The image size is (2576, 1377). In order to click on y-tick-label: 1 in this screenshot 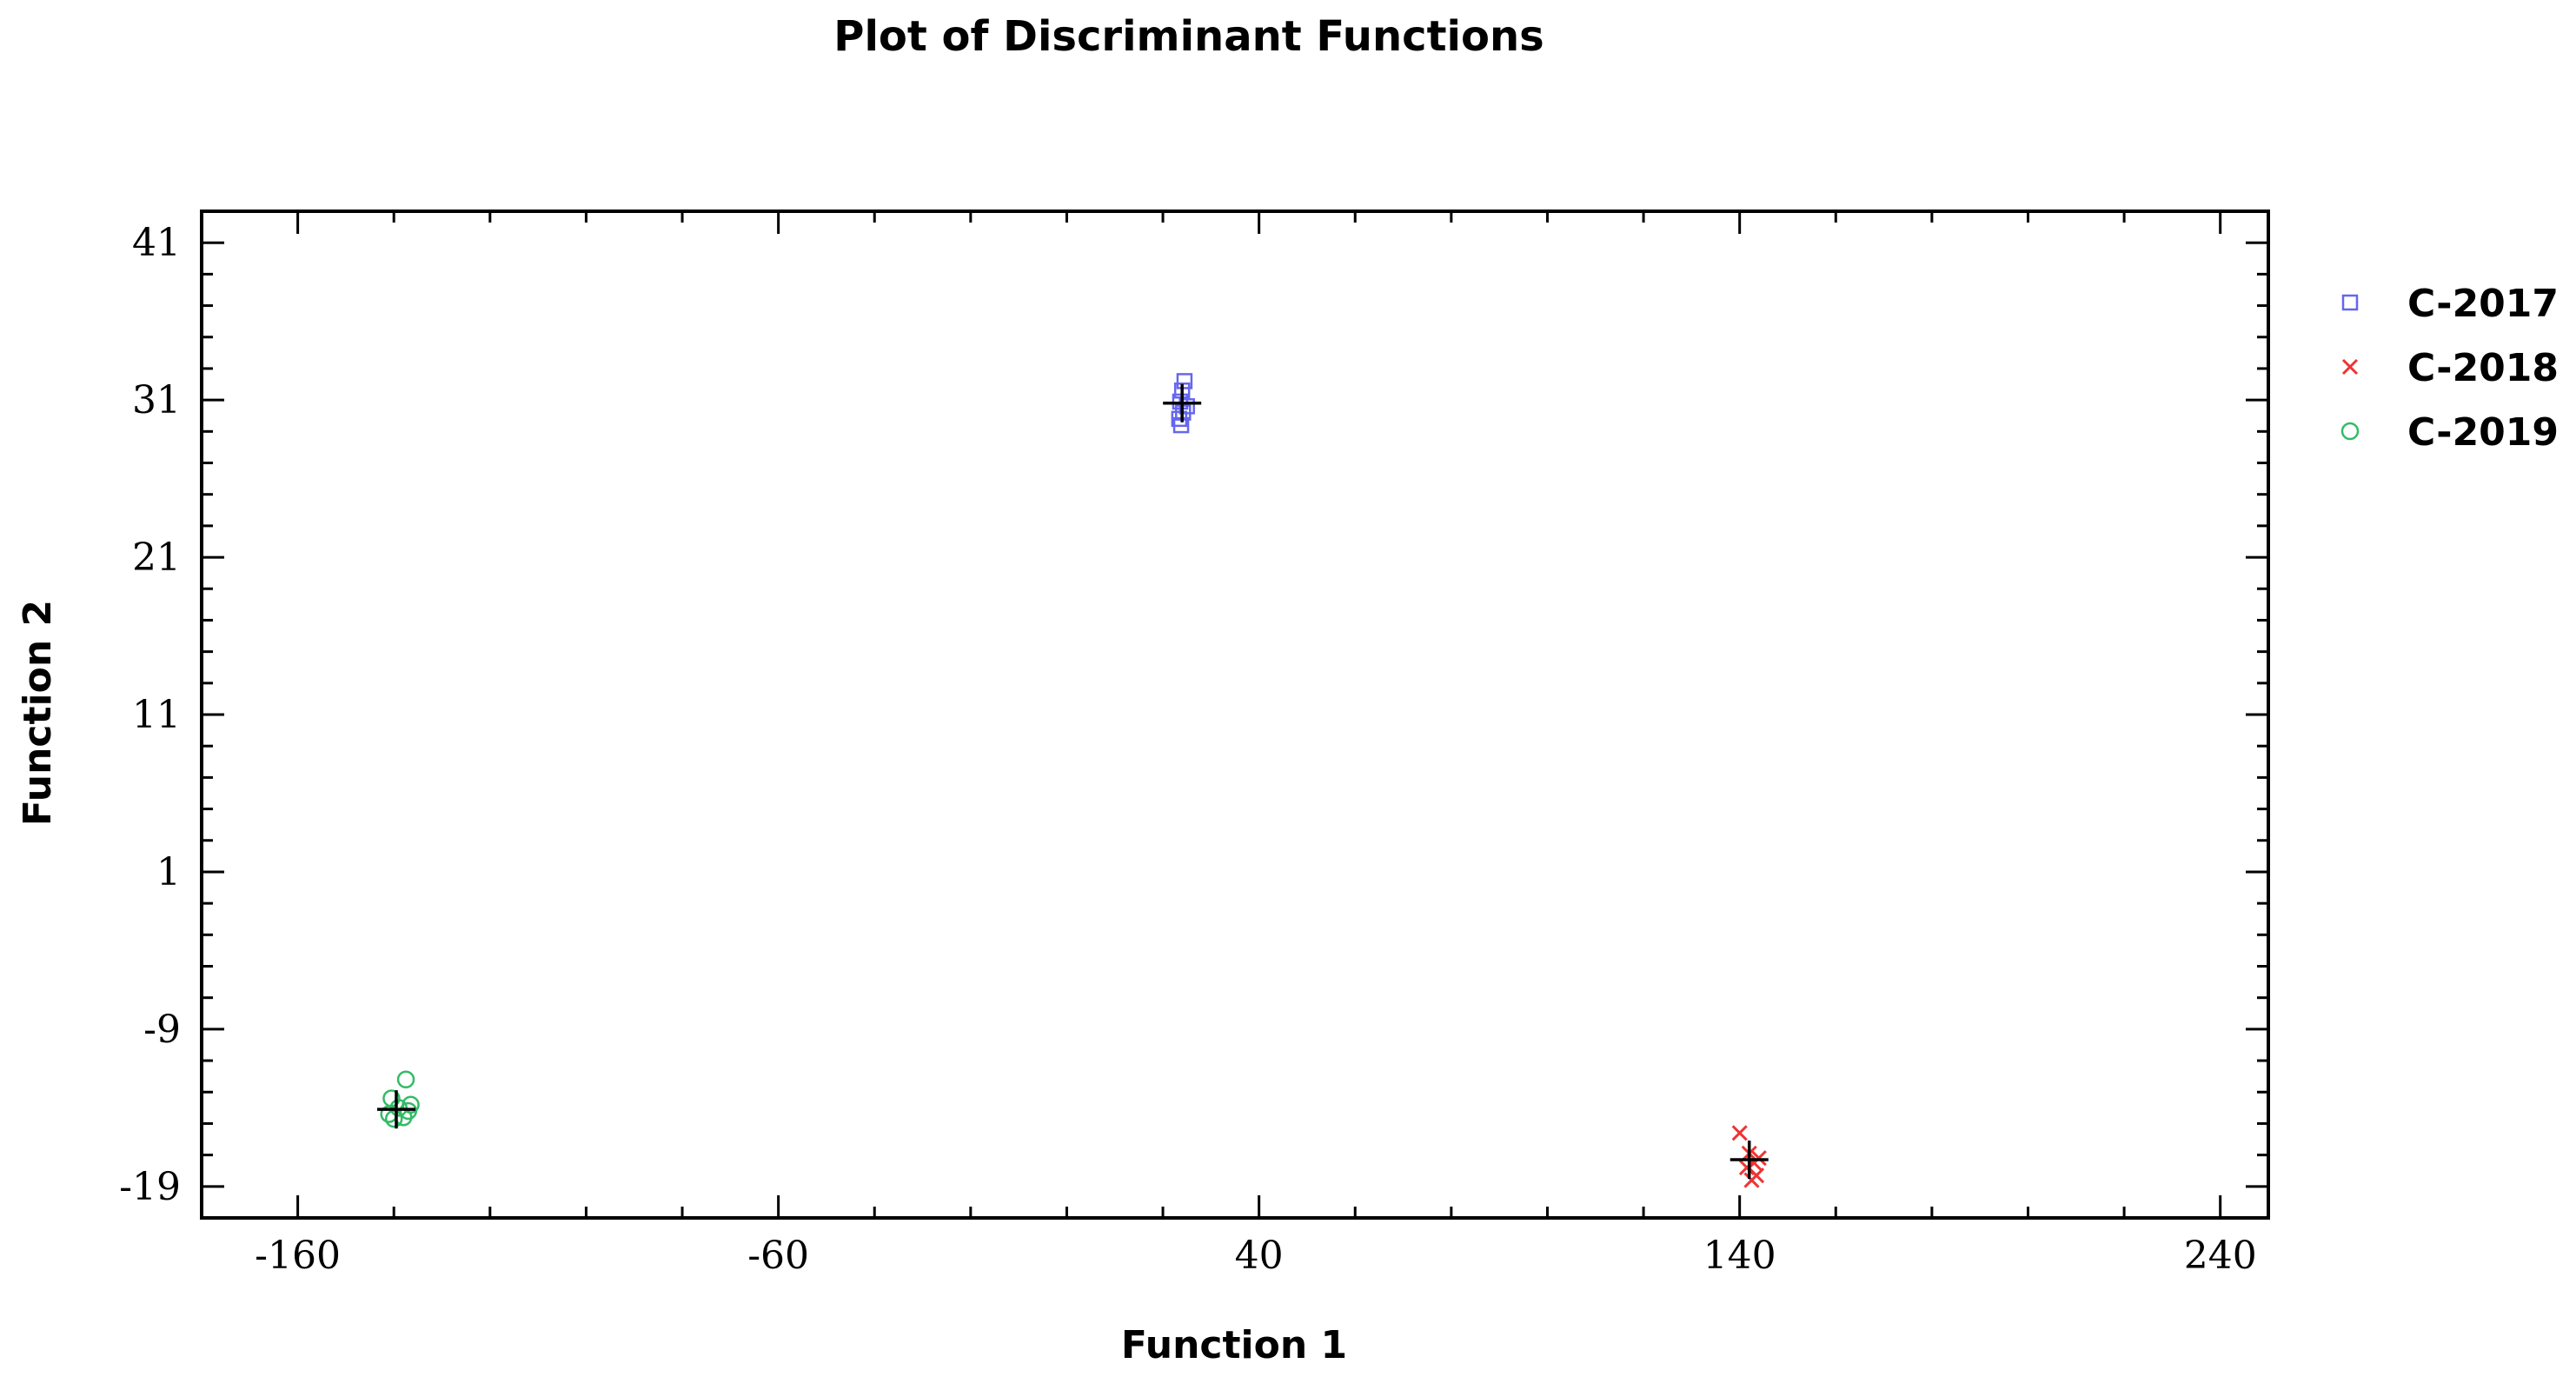, I will do `click(168, 872)`.